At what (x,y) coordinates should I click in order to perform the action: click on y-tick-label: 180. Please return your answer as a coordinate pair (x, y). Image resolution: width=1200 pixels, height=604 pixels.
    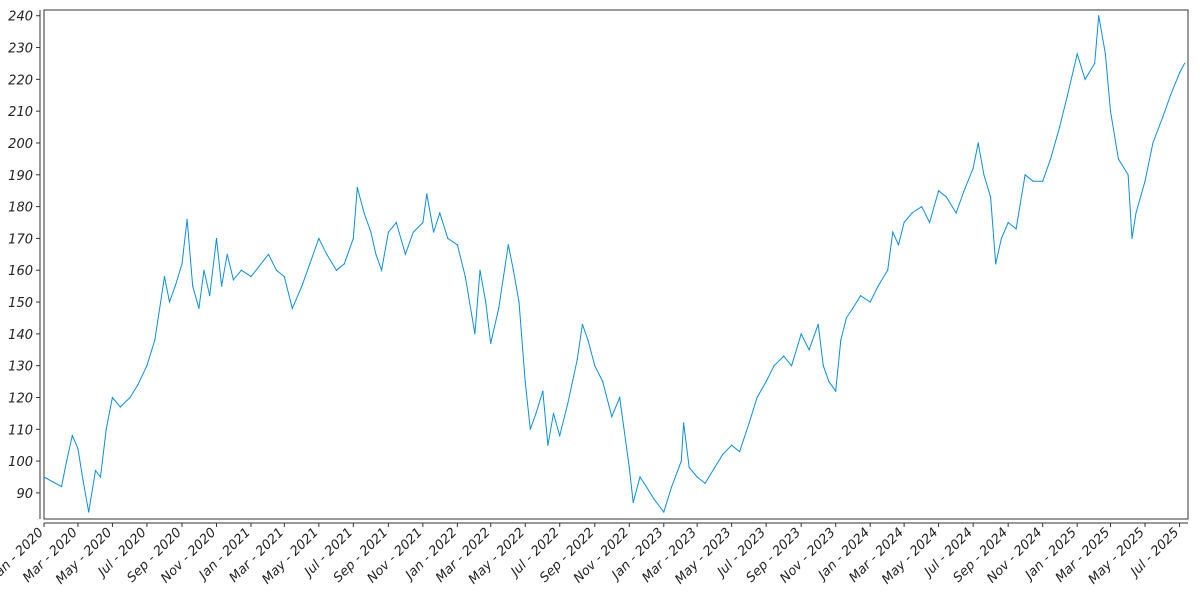
    Looking at the image, I should click on (20, 208).